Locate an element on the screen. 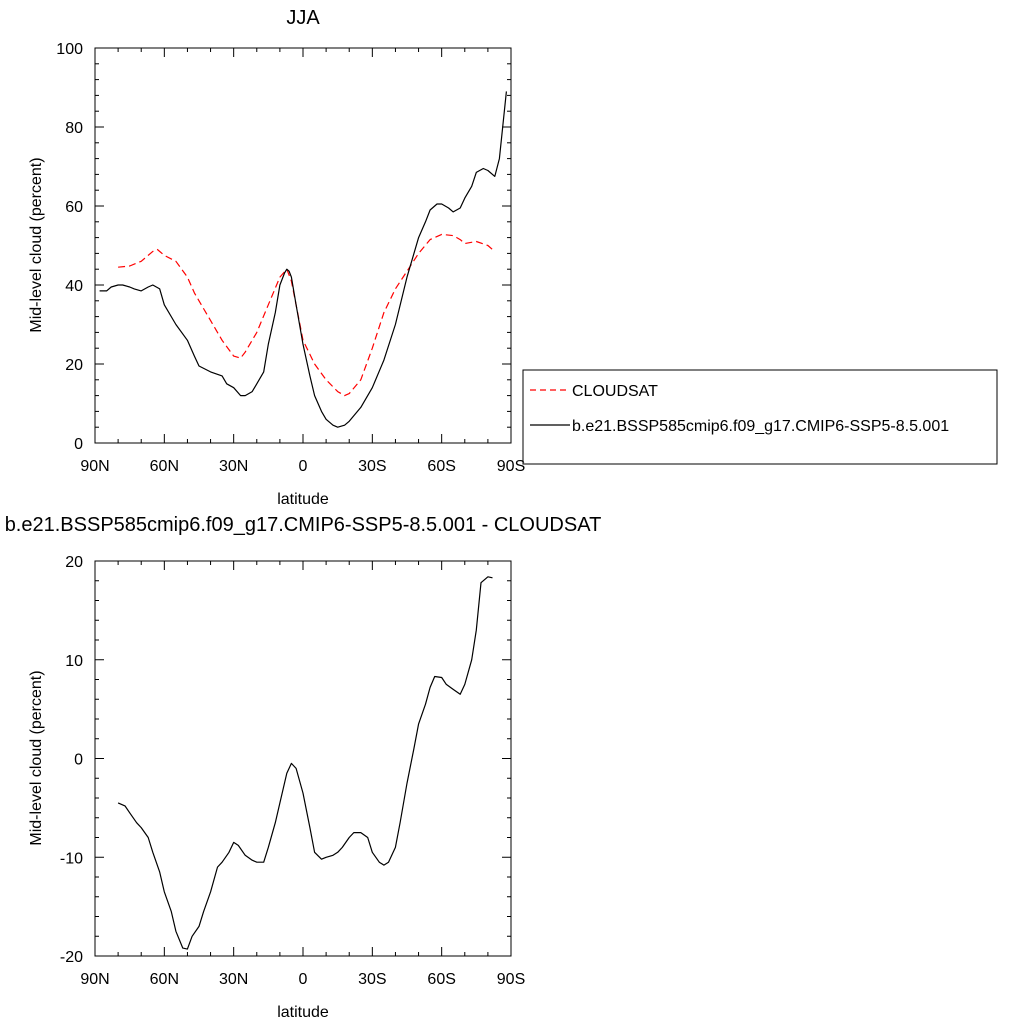  chart-bottom-xlabel: latitude is located at coordinates (303, 1012).